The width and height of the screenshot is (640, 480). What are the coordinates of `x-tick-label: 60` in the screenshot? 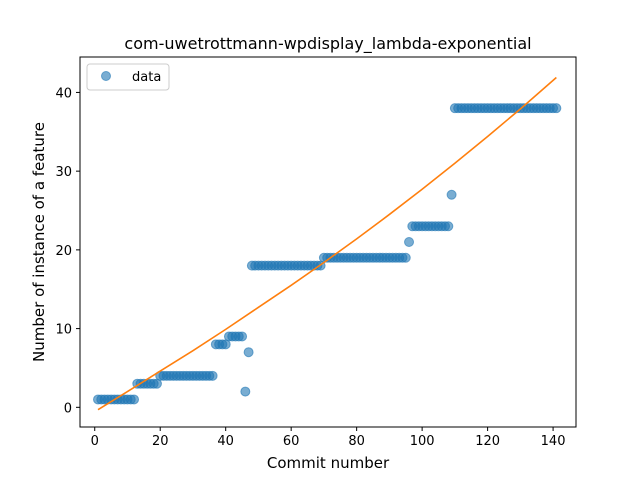 It's located at (291, 441).